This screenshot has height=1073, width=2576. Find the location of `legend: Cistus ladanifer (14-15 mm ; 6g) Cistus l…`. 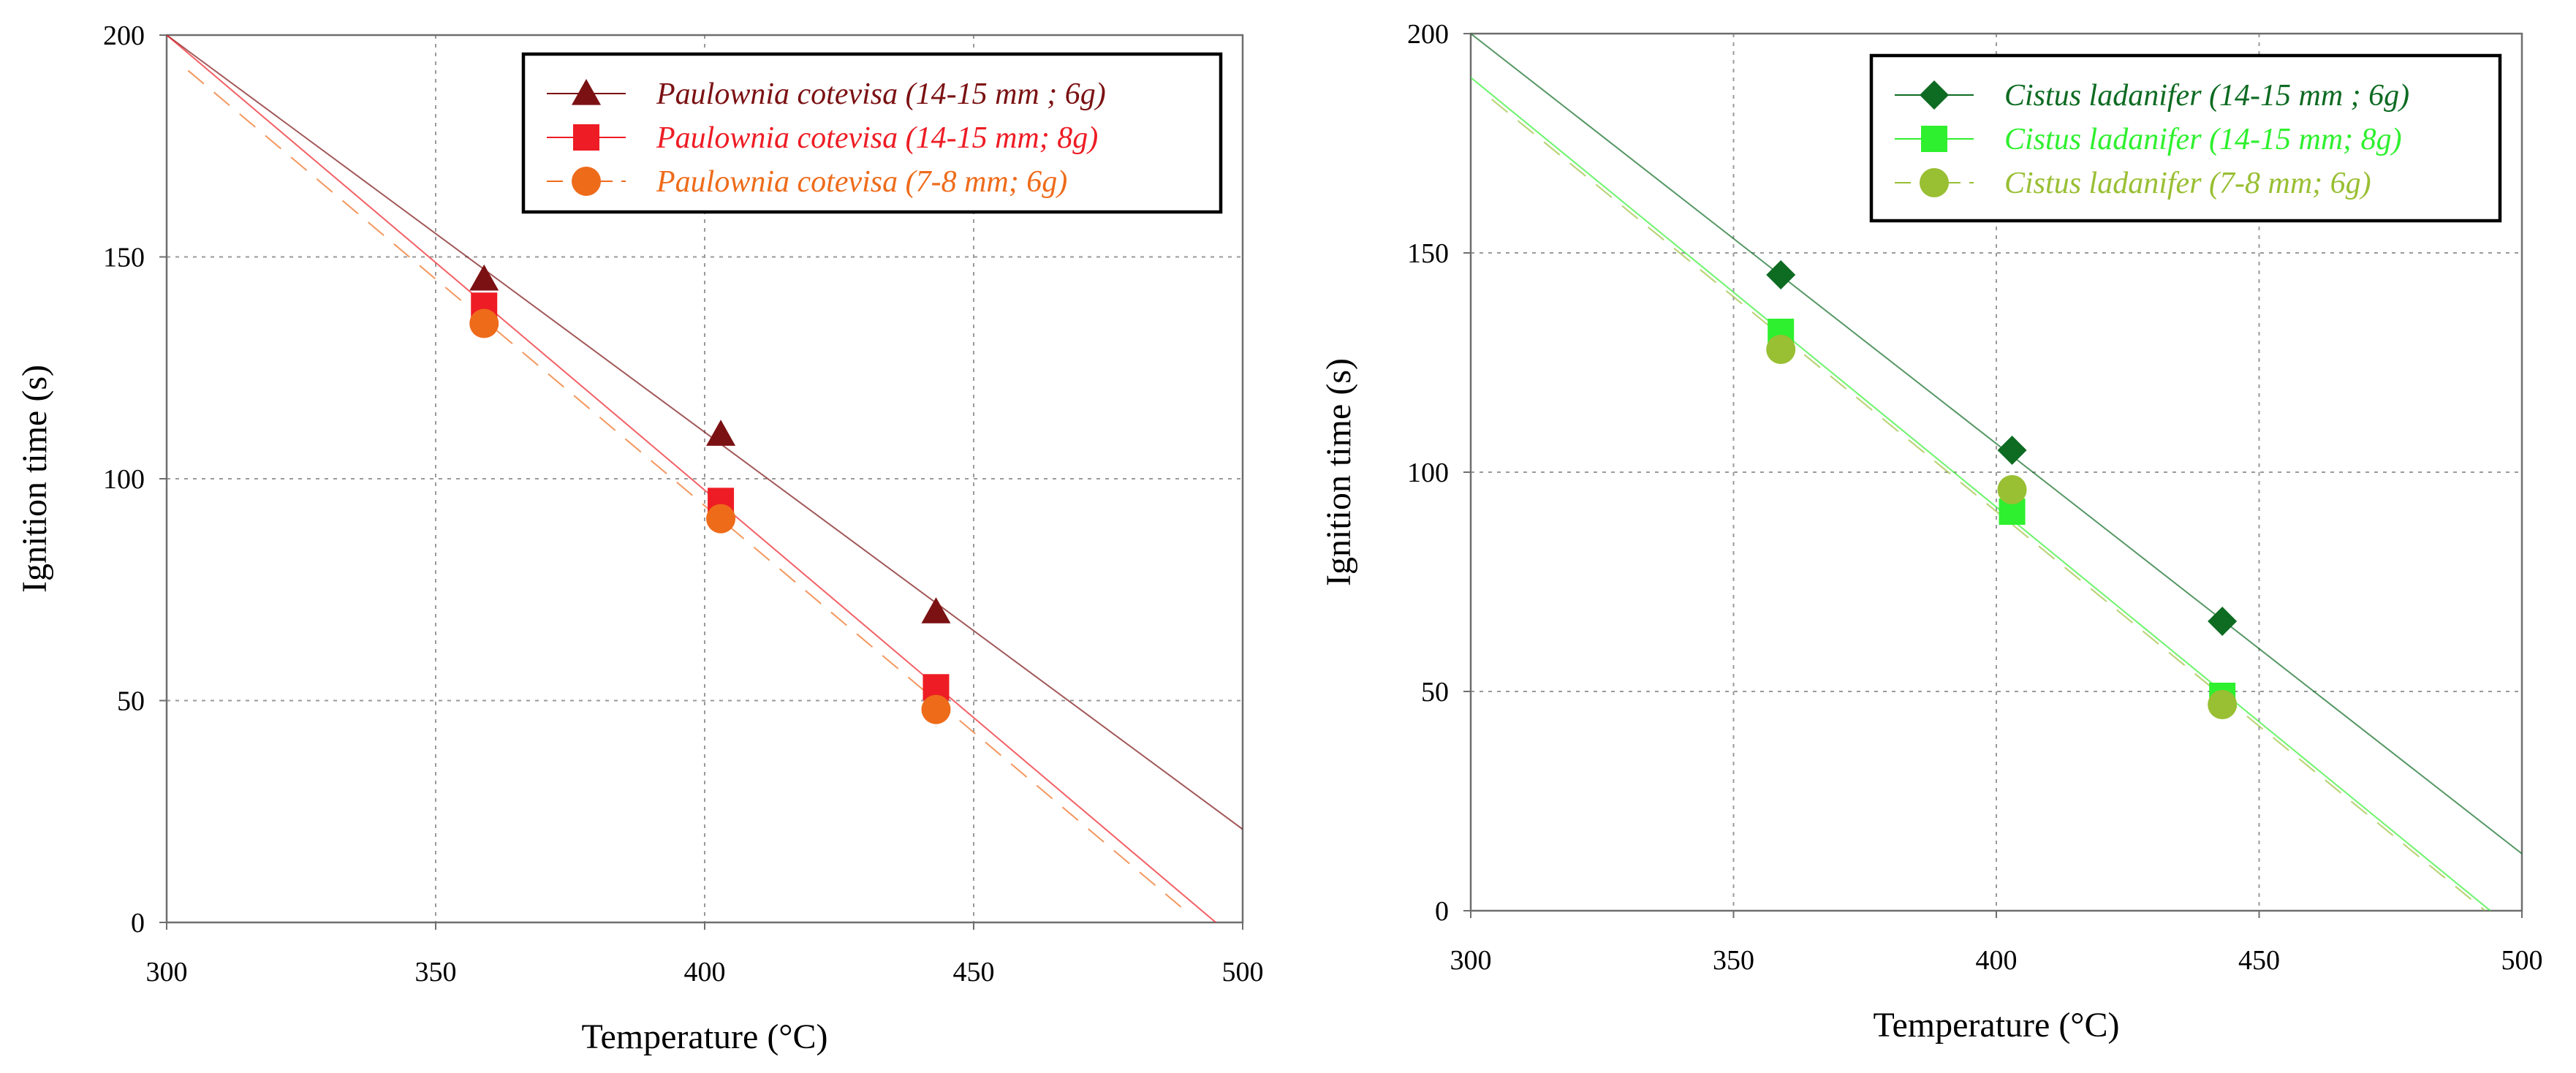

legend: Cistus ladanifer (14-15 mm ; 6g) Cistus l… is located at coordinates (2185, 138).